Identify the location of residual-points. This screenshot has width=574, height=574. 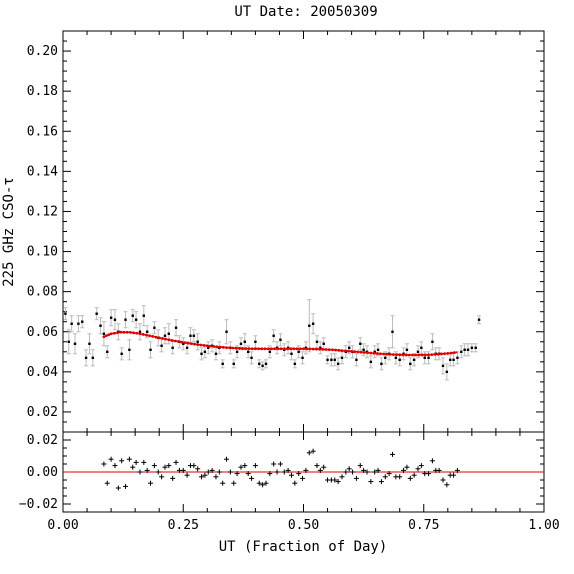
(303, 469).